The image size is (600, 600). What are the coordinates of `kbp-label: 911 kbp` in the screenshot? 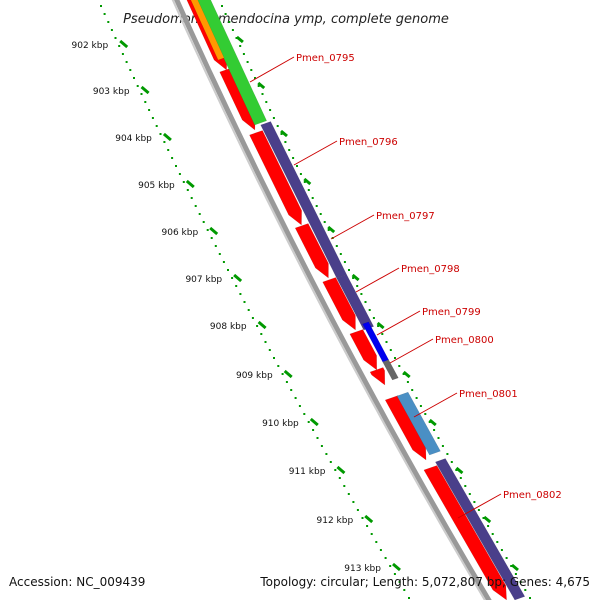 It's located at (307, 472).